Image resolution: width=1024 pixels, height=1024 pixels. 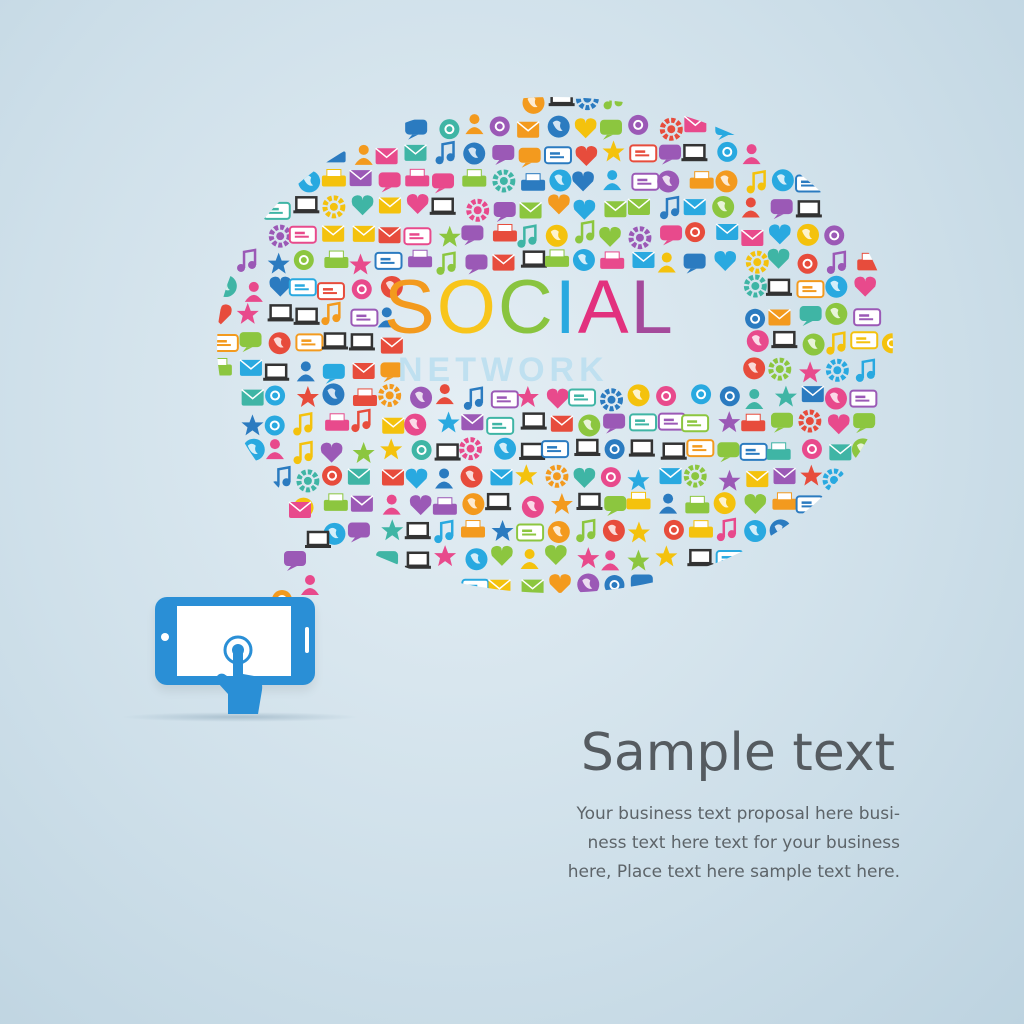 I want to click on sample-title: Sample text, so click(x=737, y=753).